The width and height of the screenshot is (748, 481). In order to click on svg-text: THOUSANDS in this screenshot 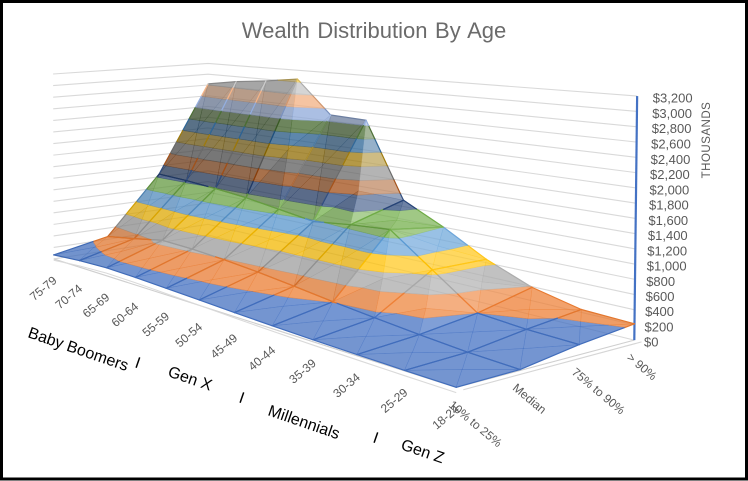, I will do `click(707, 140)`.